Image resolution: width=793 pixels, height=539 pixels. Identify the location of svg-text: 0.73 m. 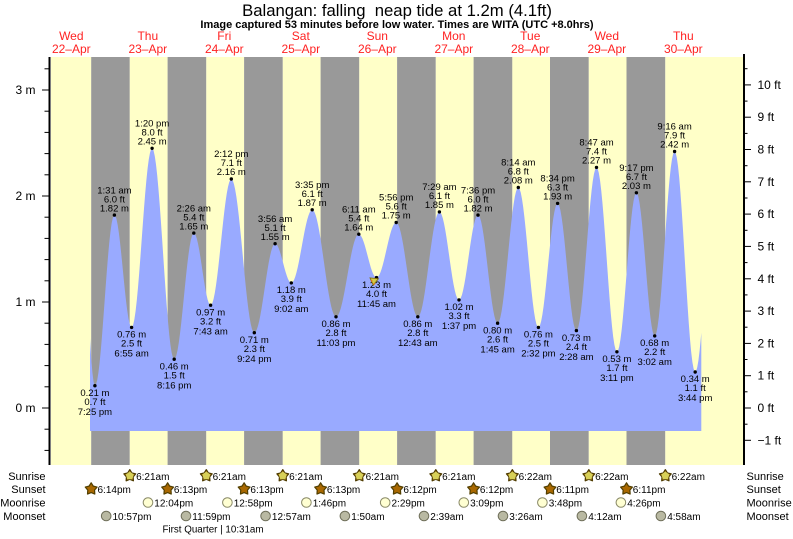
(576, 338).